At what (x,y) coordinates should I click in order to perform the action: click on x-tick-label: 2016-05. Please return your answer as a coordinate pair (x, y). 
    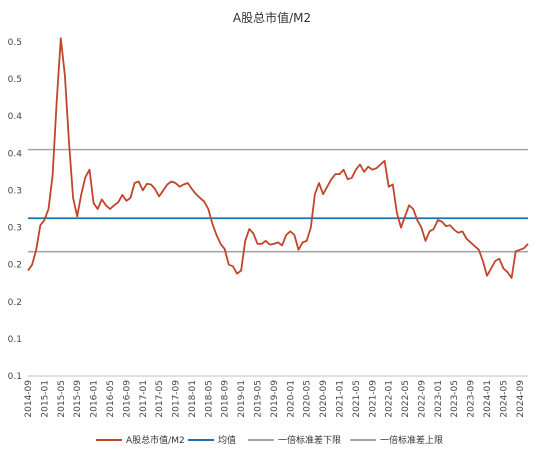
    Looking at the image, I should click on (111, 399).